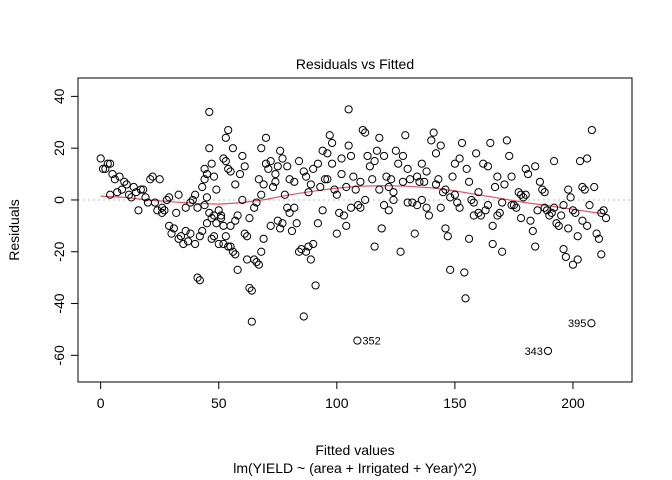 This screenshot has height=480, width=672. What do you see at coordinates (101, 403) in the screenshot?
I see `x-tick-label: 0` at bounding box center [101, 403].